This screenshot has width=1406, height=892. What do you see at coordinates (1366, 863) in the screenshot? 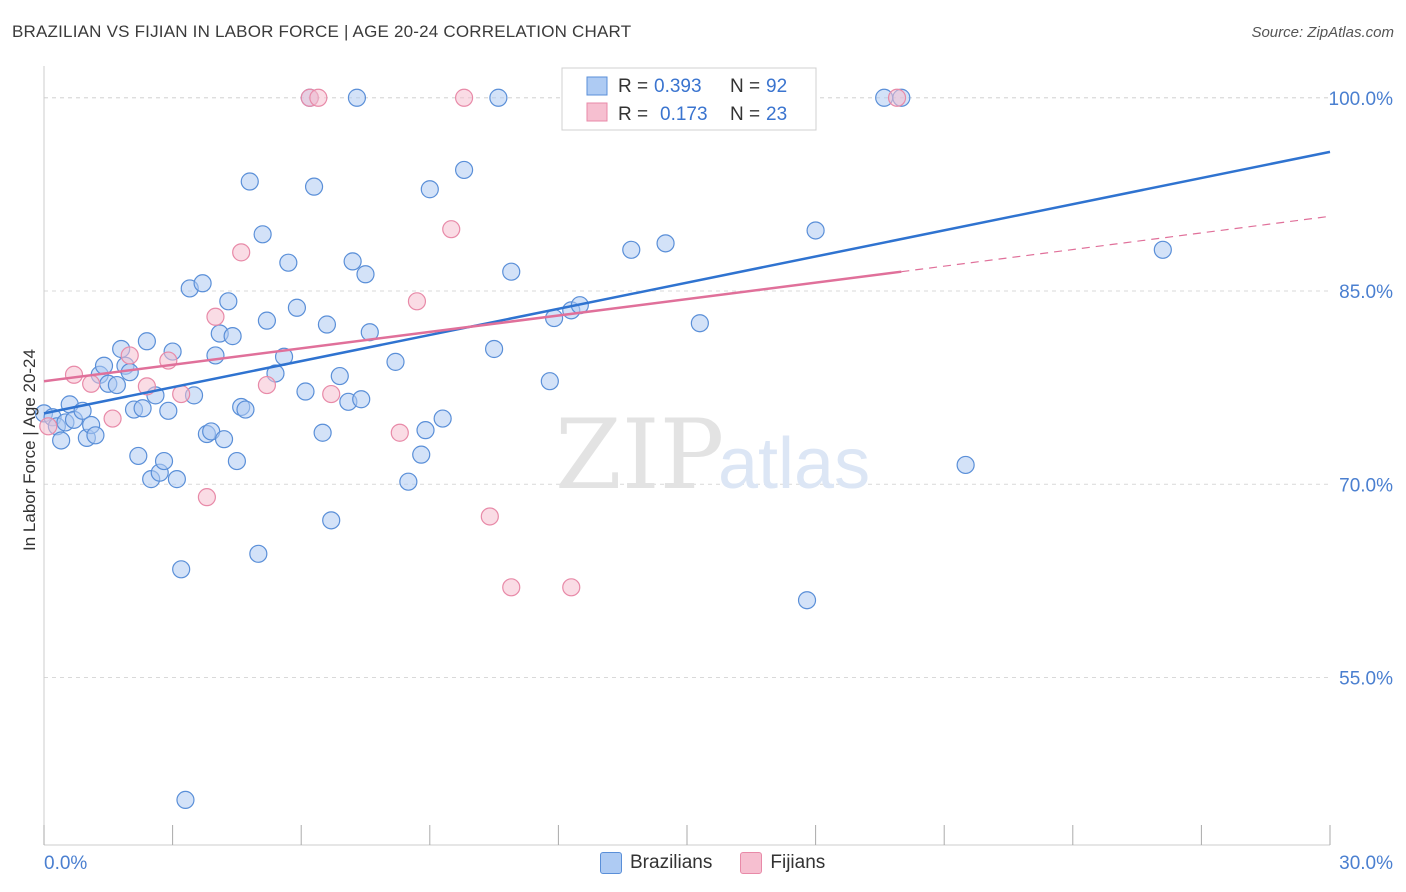
I see `x-tick-label-1: 30.0%` at bounding box center [1366, 863].